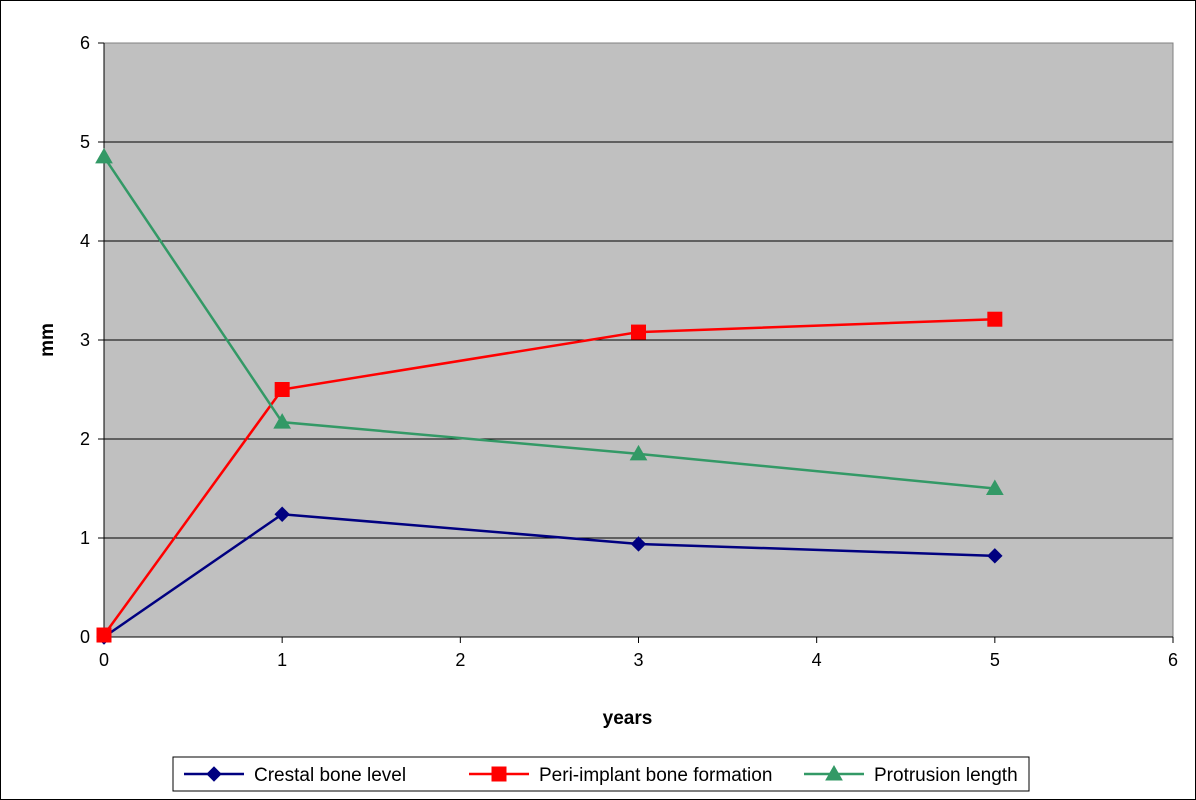 The height and width of the screenshot is (800, 1196). I want to click on legend-item: Peri-implant bone formation, so click(620, 775).